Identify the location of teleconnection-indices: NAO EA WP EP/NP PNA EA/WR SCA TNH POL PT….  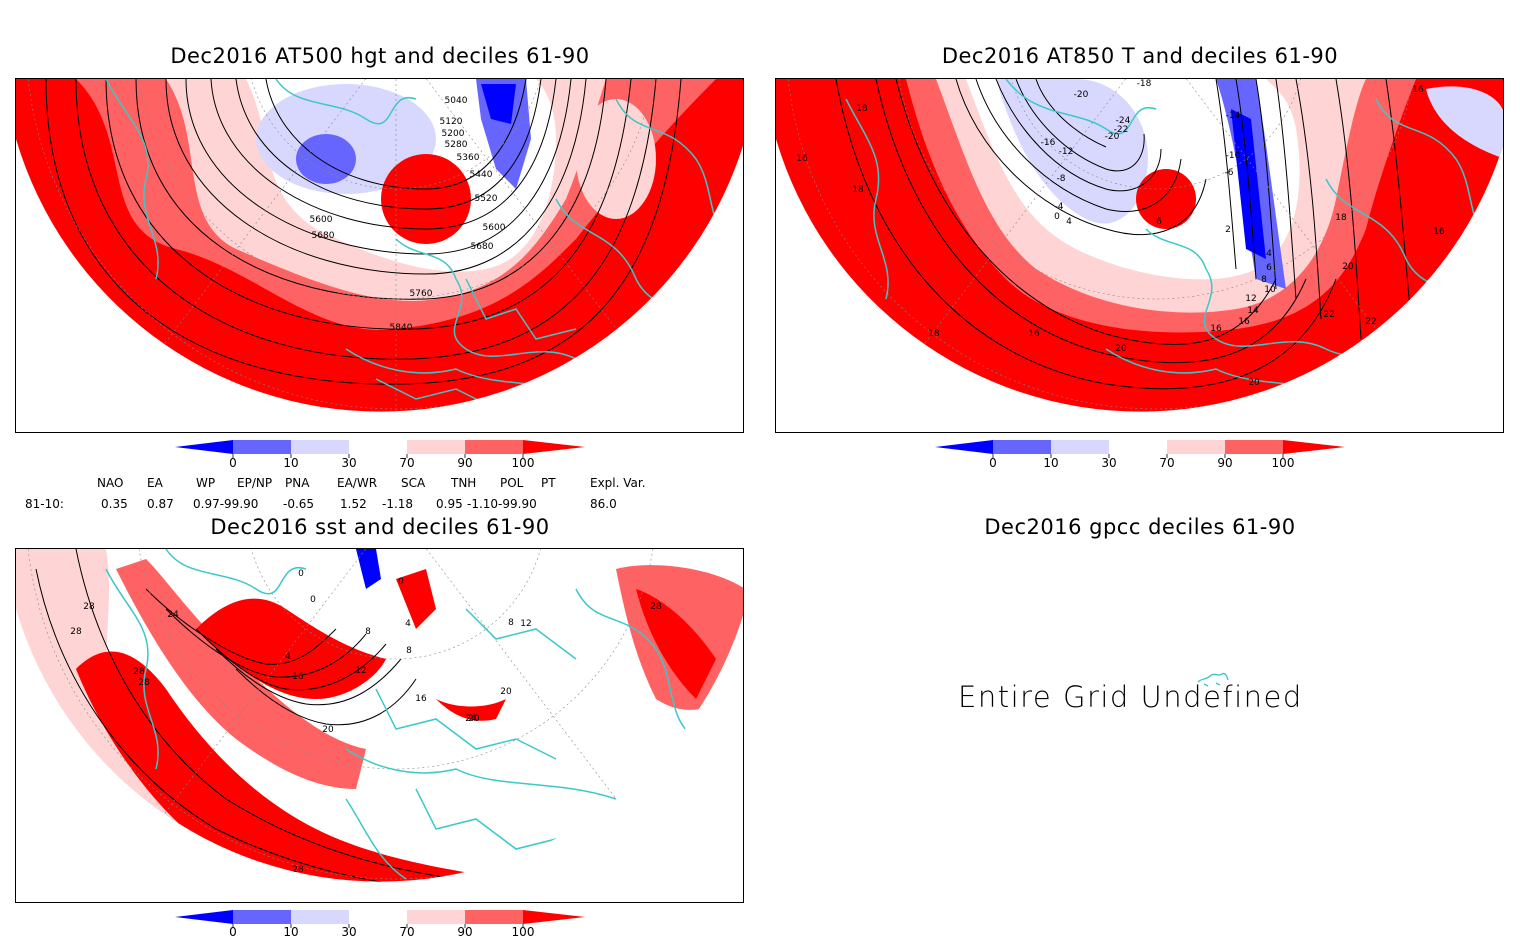
(380, 496).